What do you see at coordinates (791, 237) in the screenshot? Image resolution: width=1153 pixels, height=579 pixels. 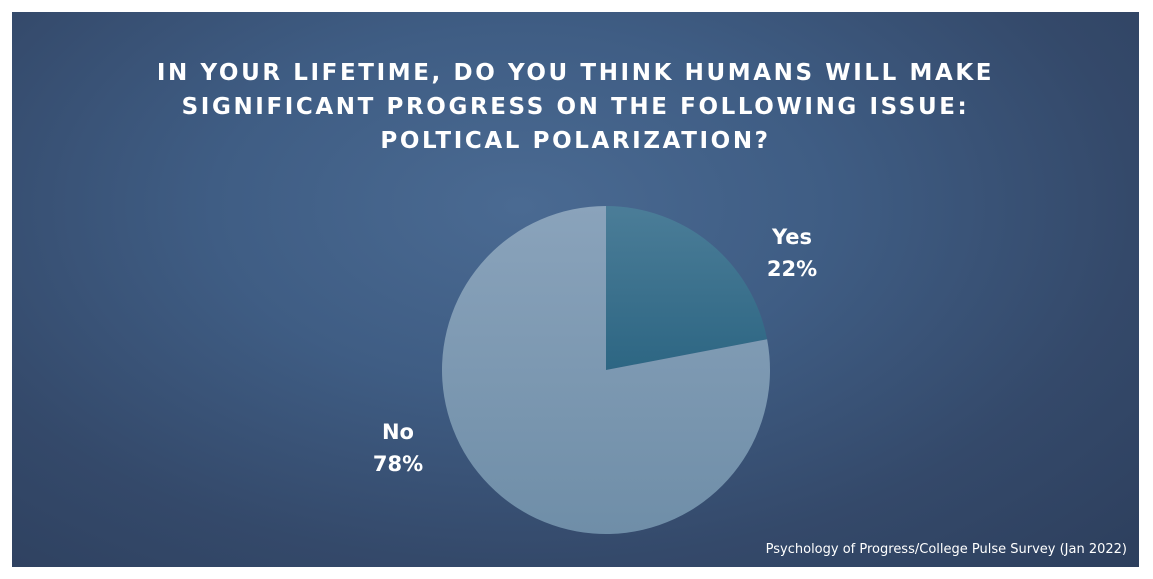 I see `slice-label-yes: Yes` at bounding box center [791, 237].